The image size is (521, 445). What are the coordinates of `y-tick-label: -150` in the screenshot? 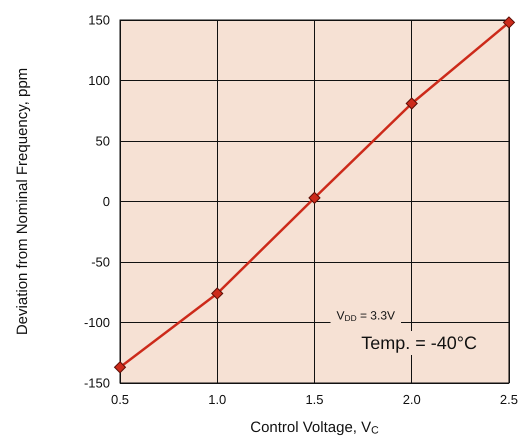 It's located at (97, 383).